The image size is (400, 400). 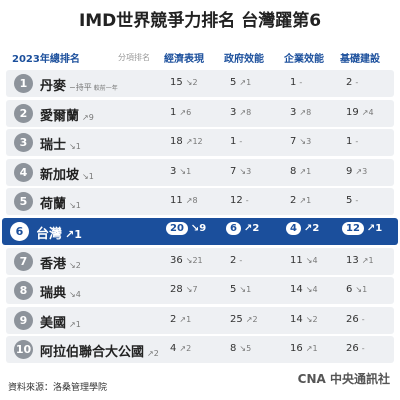 I want to click on row: 1 丹麥 −持平 較前一年 15 ↘2 5 ↗1 1-2-, so click(x=200, y=83).